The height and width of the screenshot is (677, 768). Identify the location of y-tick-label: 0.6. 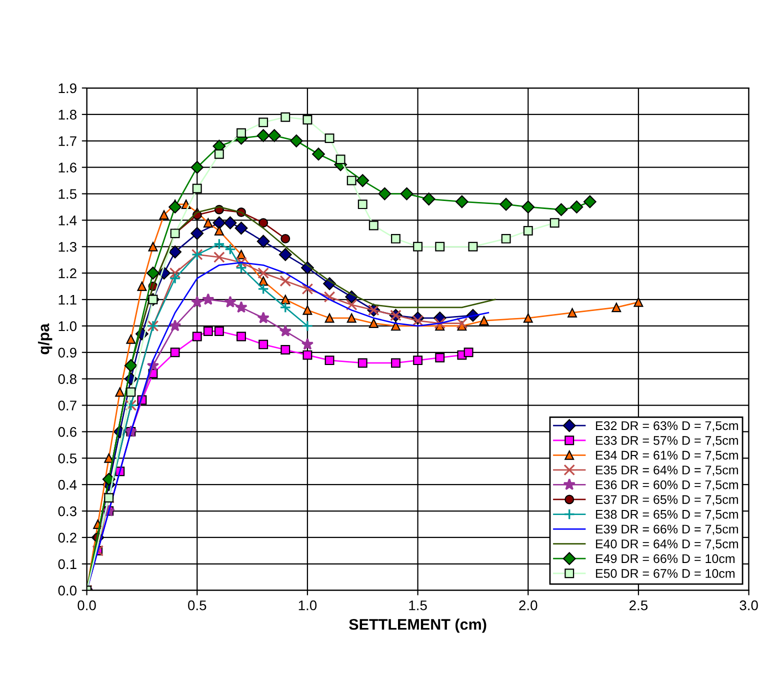
(67, 432).